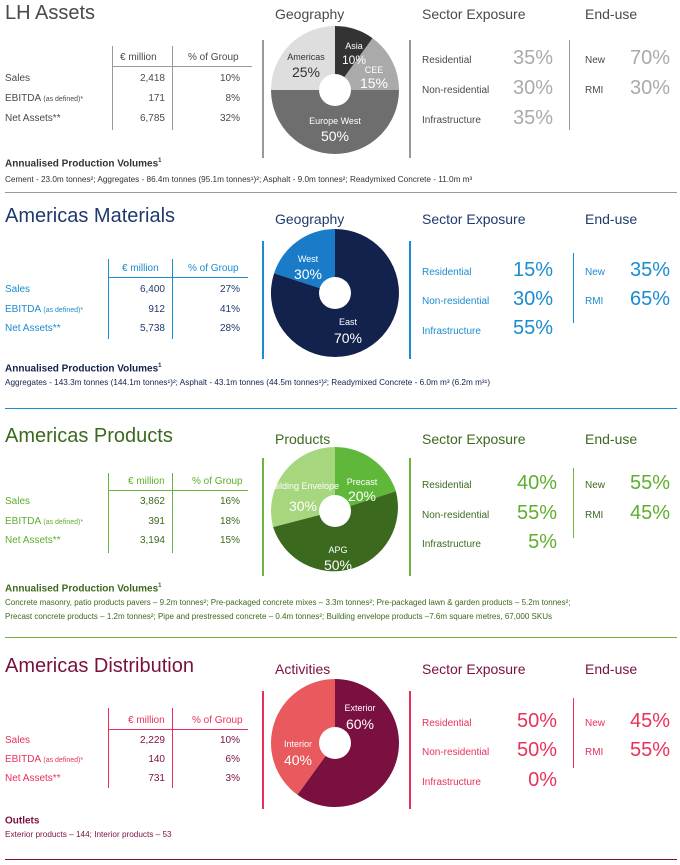 Image resolution: width=680 pixels, height=865 pixels. What do you see at coordinates (152, 78) in the screenshot?
I see `sales-value: 2,418` at bounding box center [152, 78].